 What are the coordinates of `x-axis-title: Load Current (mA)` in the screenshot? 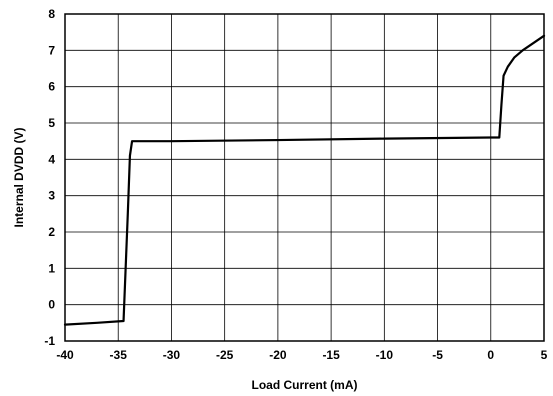 It's located at (305, 385).